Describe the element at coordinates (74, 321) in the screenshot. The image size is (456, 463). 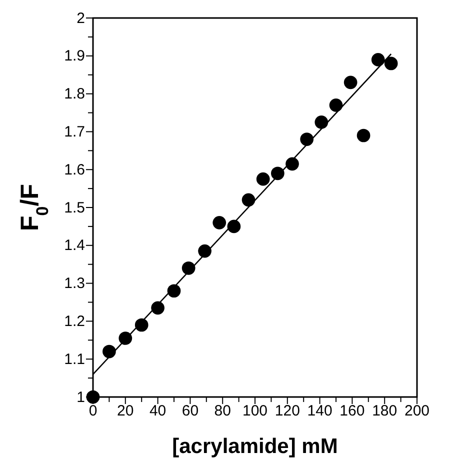
I see `y-tick-label: 1.2` at that location.